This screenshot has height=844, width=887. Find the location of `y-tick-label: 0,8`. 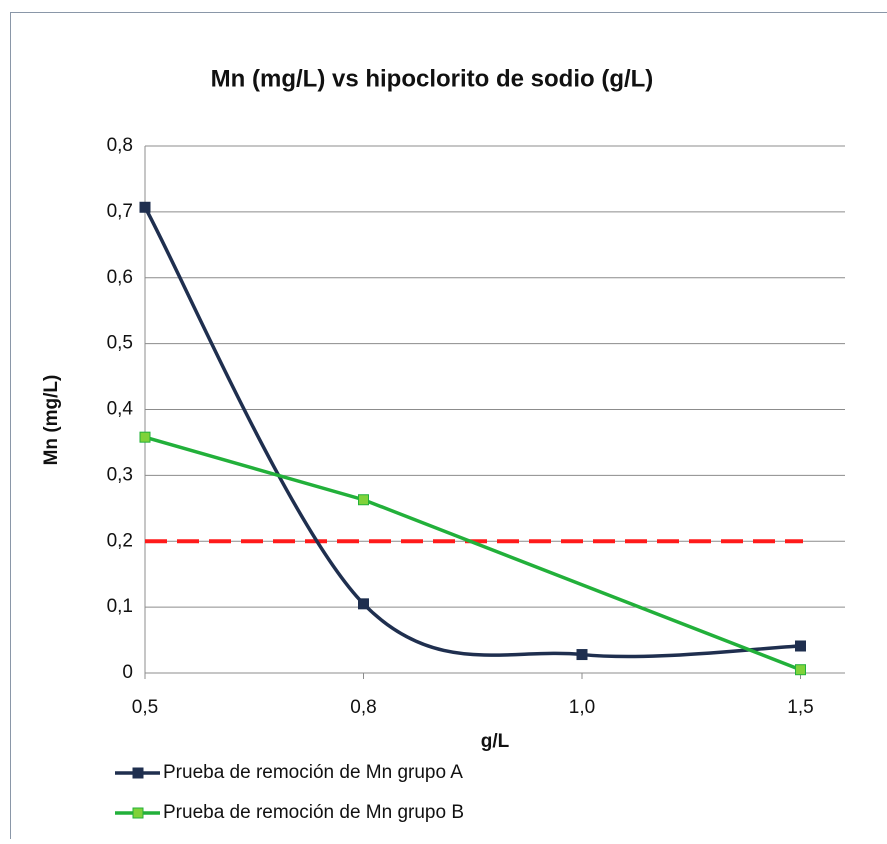

y-tick-label: 0,8 is located at coordinates (120, 145).